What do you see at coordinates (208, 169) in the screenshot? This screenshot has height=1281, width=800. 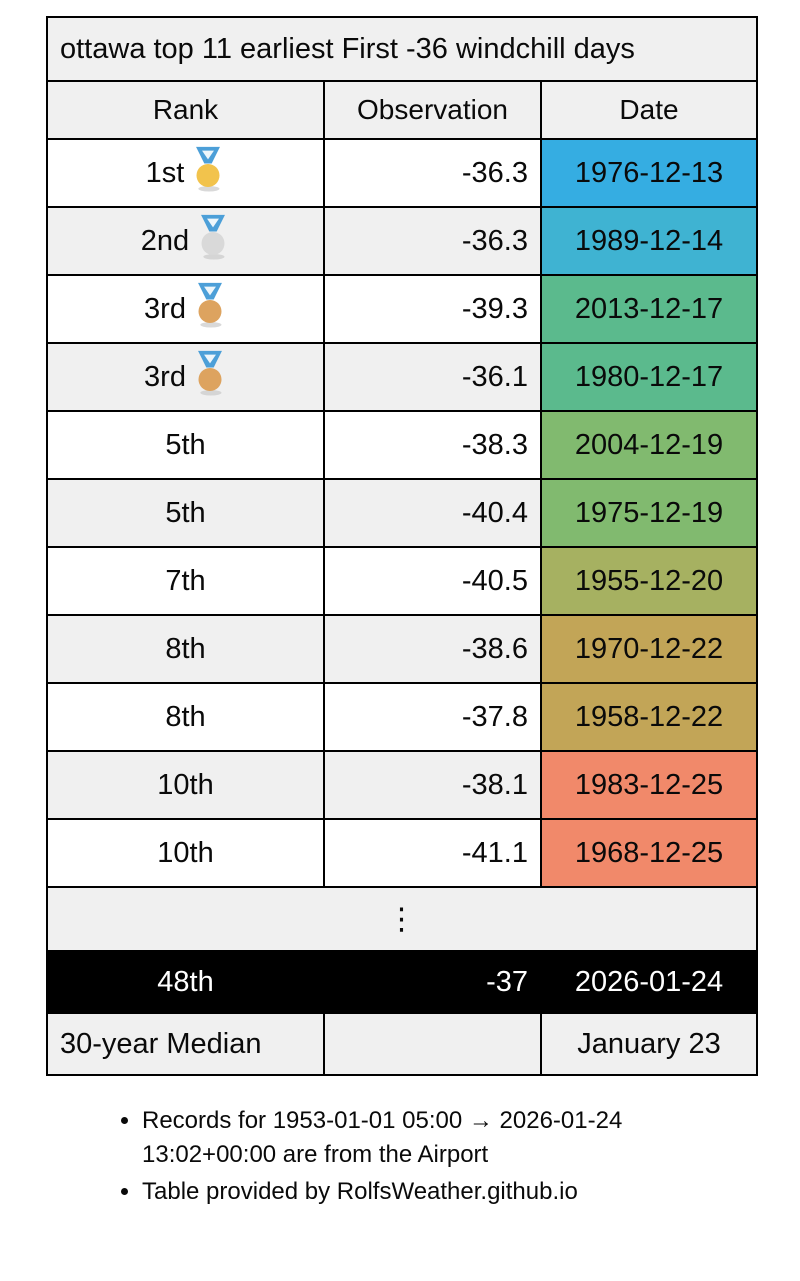 I see `gold-medal-icon` at bounding box center [208, 169].